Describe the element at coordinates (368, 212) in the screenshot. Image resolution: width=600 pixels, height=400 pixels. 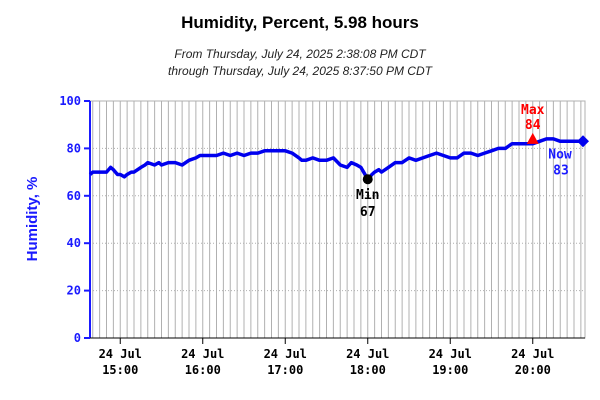
I see `min-annotation-value: 67` at that location.